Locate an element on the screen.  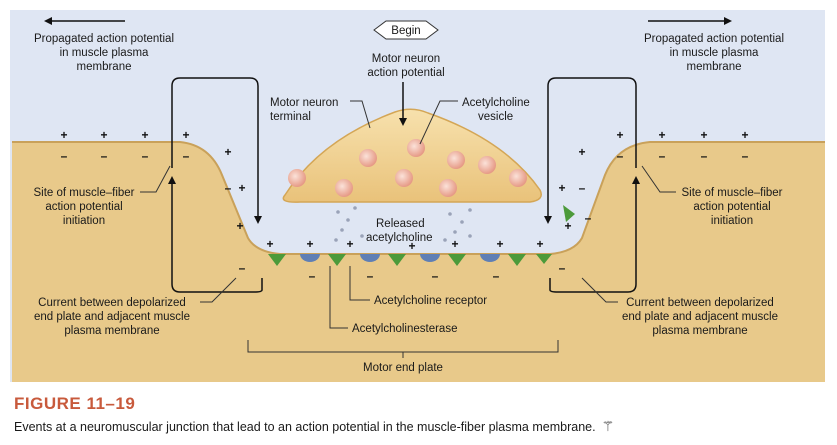
current-right-label-1: Current between depolarized is located at coordinates (700, 303).